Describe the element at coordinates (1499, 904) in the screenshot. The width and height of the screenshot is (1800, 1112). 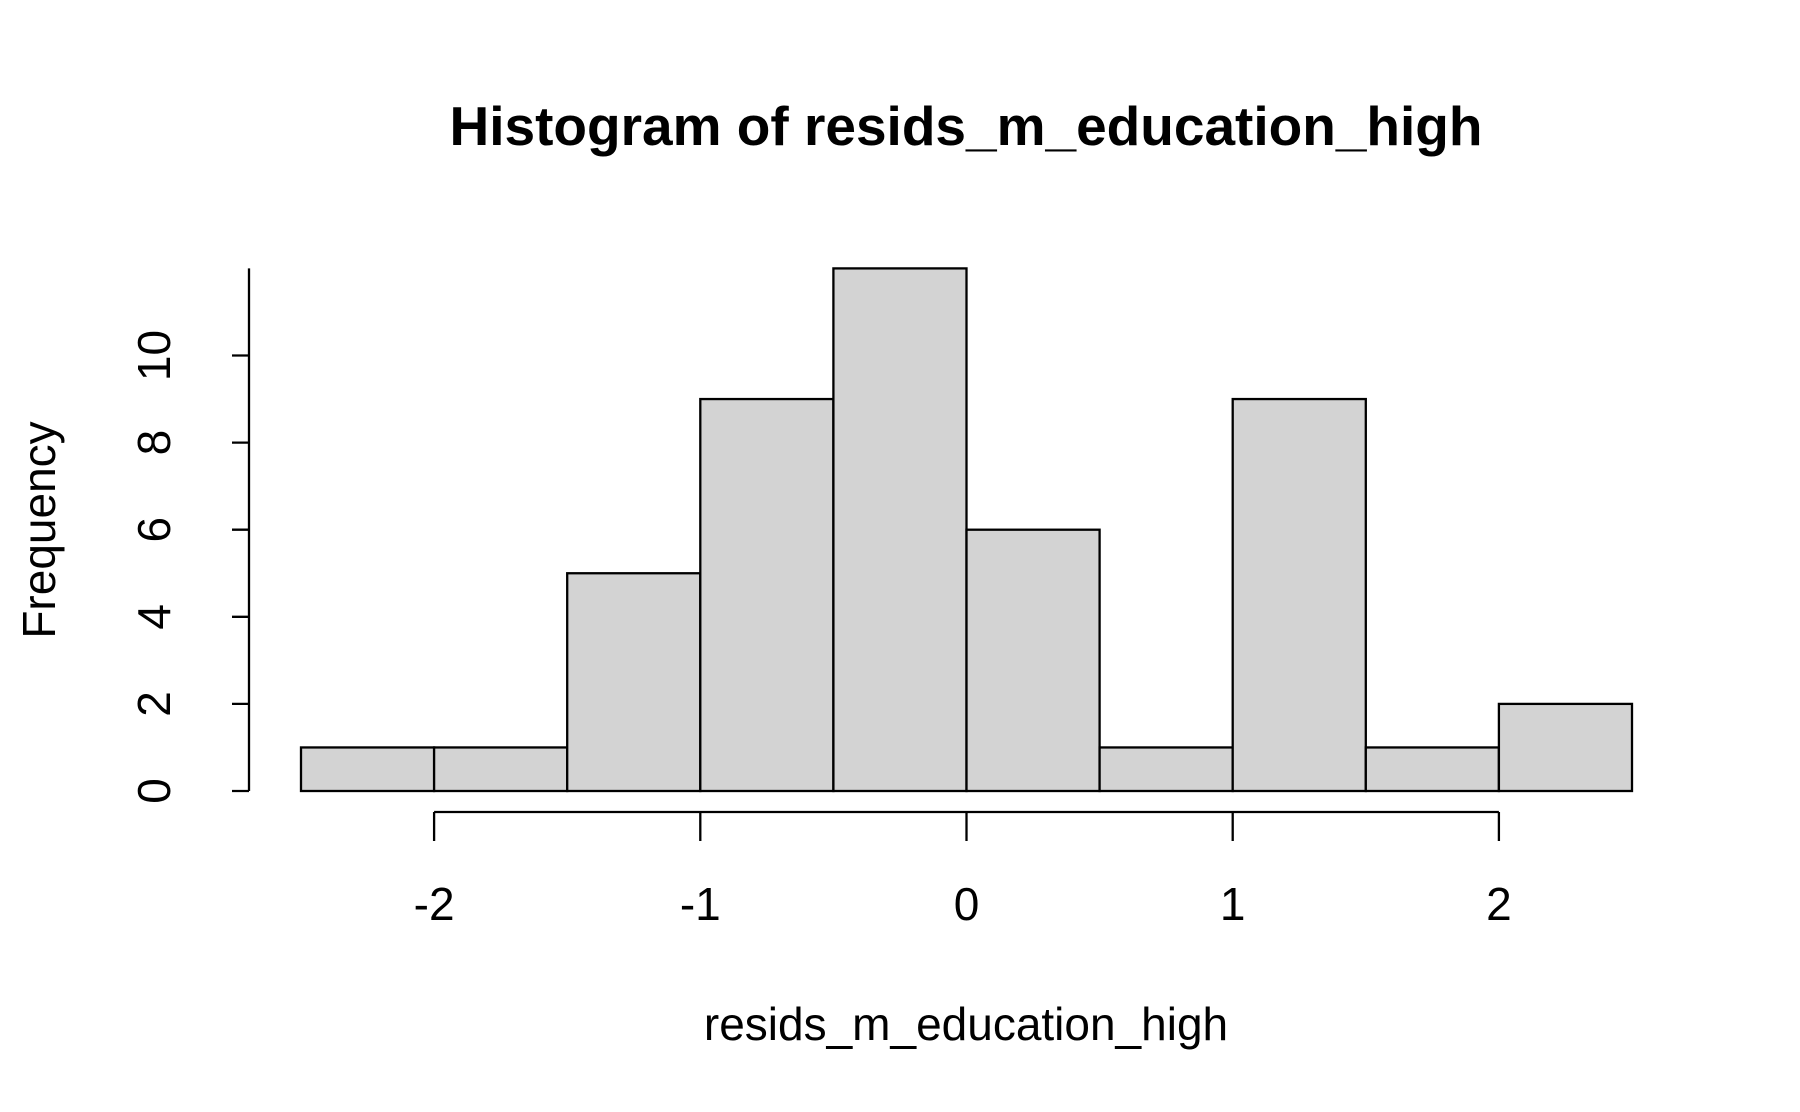
I see `x-tick-label: 2` at that location.